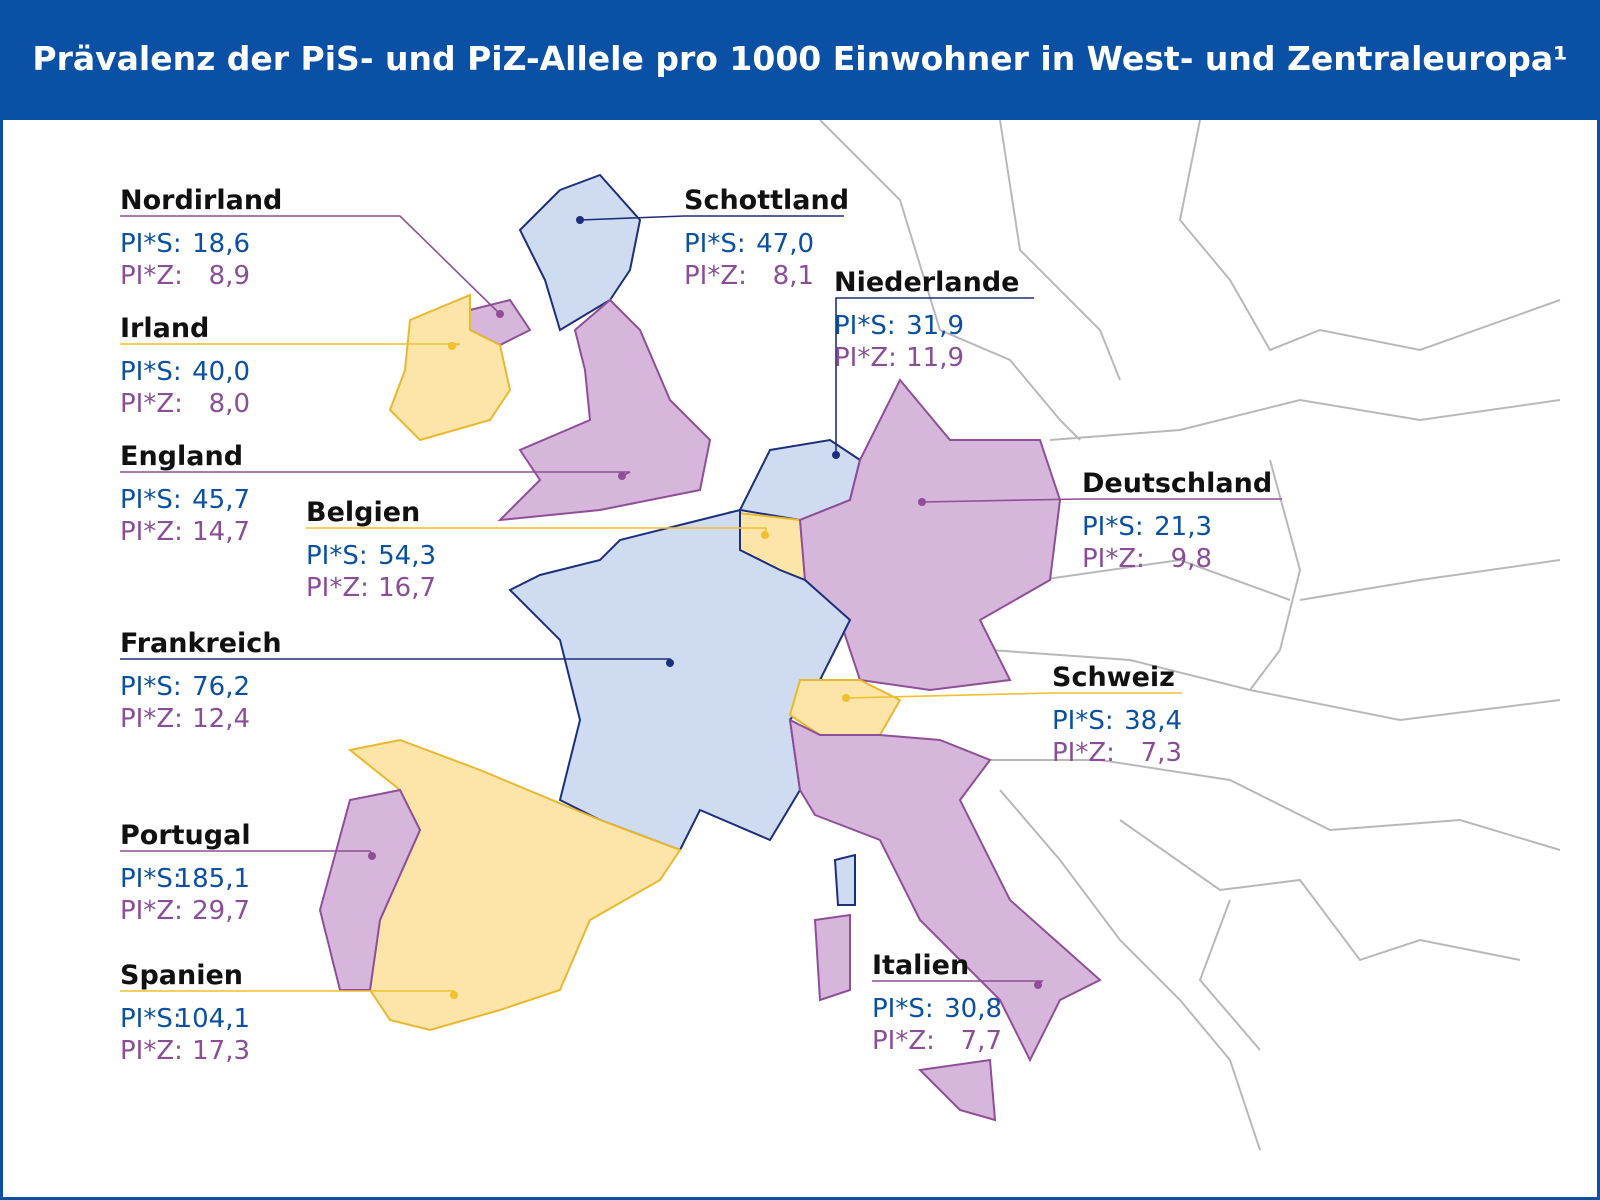 This screenshot has width=1600, height=1200. What do you see at coordinates (680, 680) in the screenshot?
I see `france-shape` at bounding box center [680, 680].